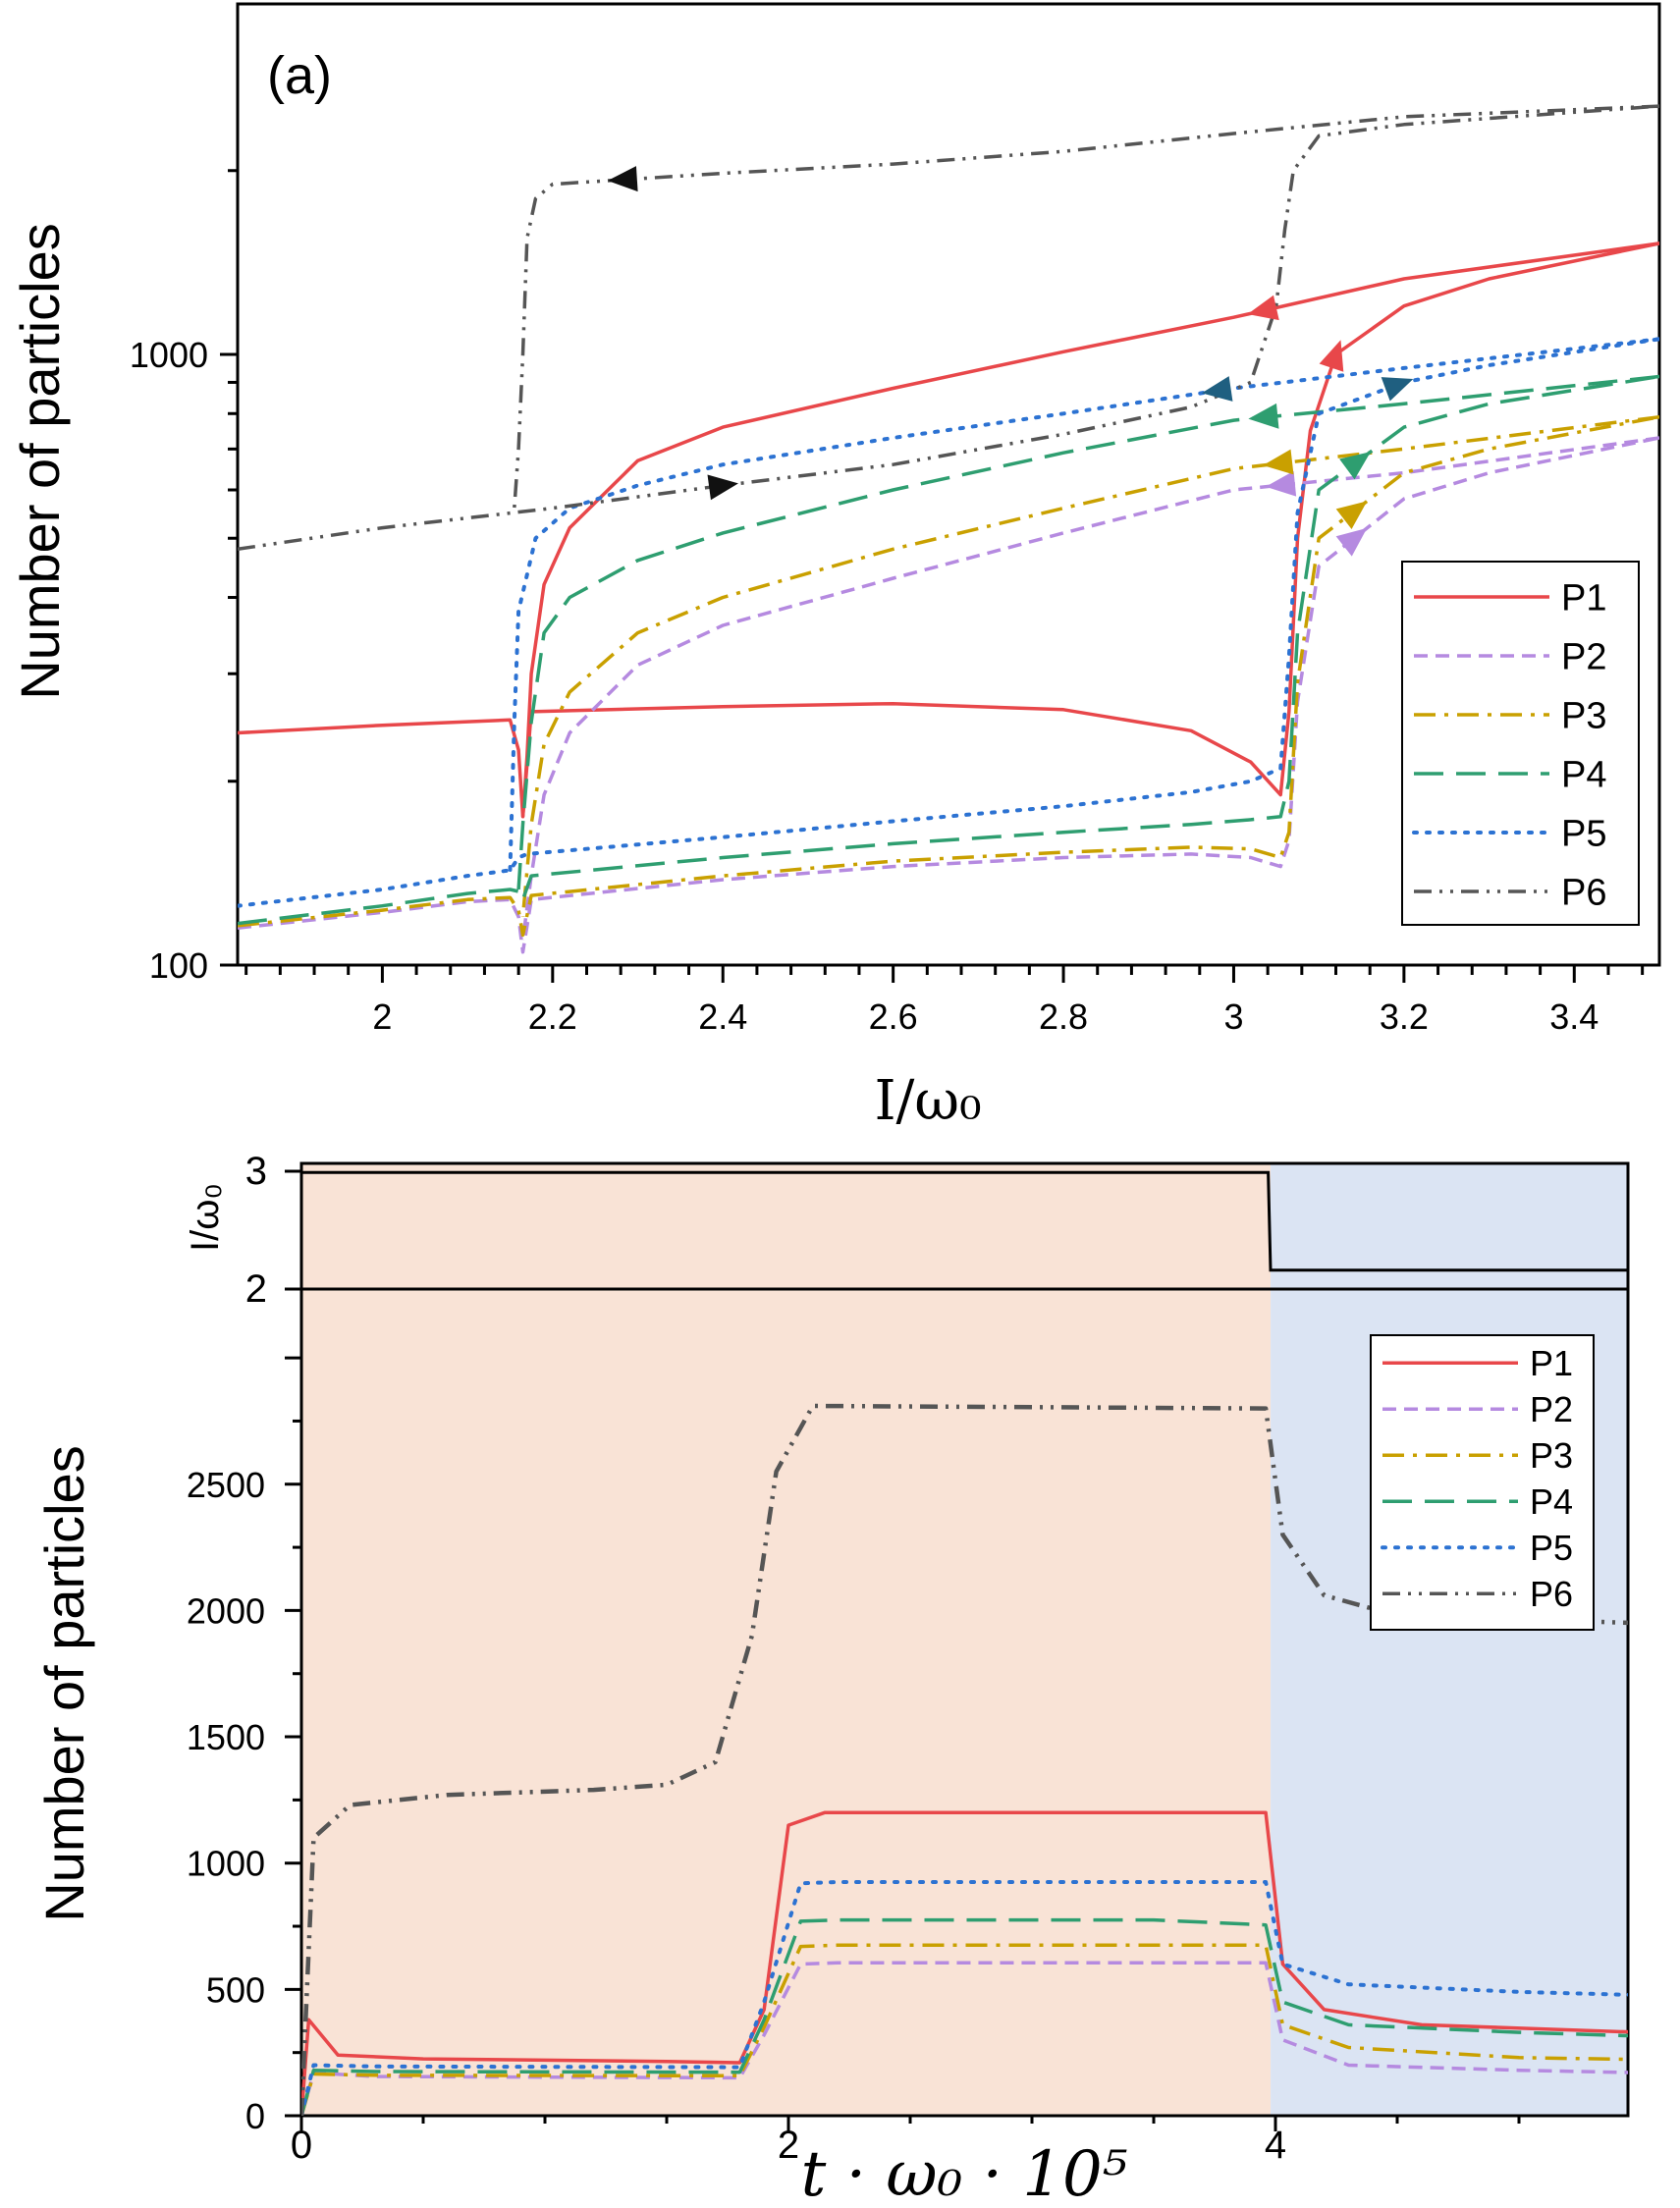  I want to click on inset-y-ticks: 23, so click(273, 1231).